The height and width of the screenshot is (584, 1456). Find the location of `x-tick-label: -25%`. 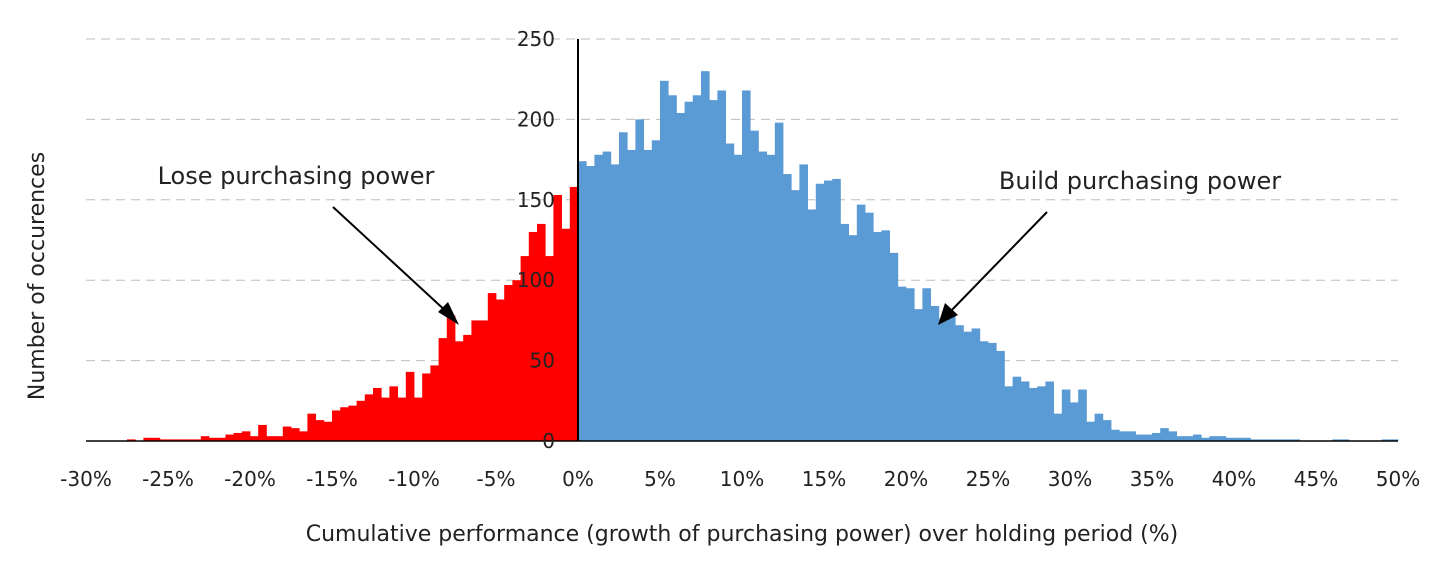

x-tick-label: -25% is located at coordinates (168, 479).